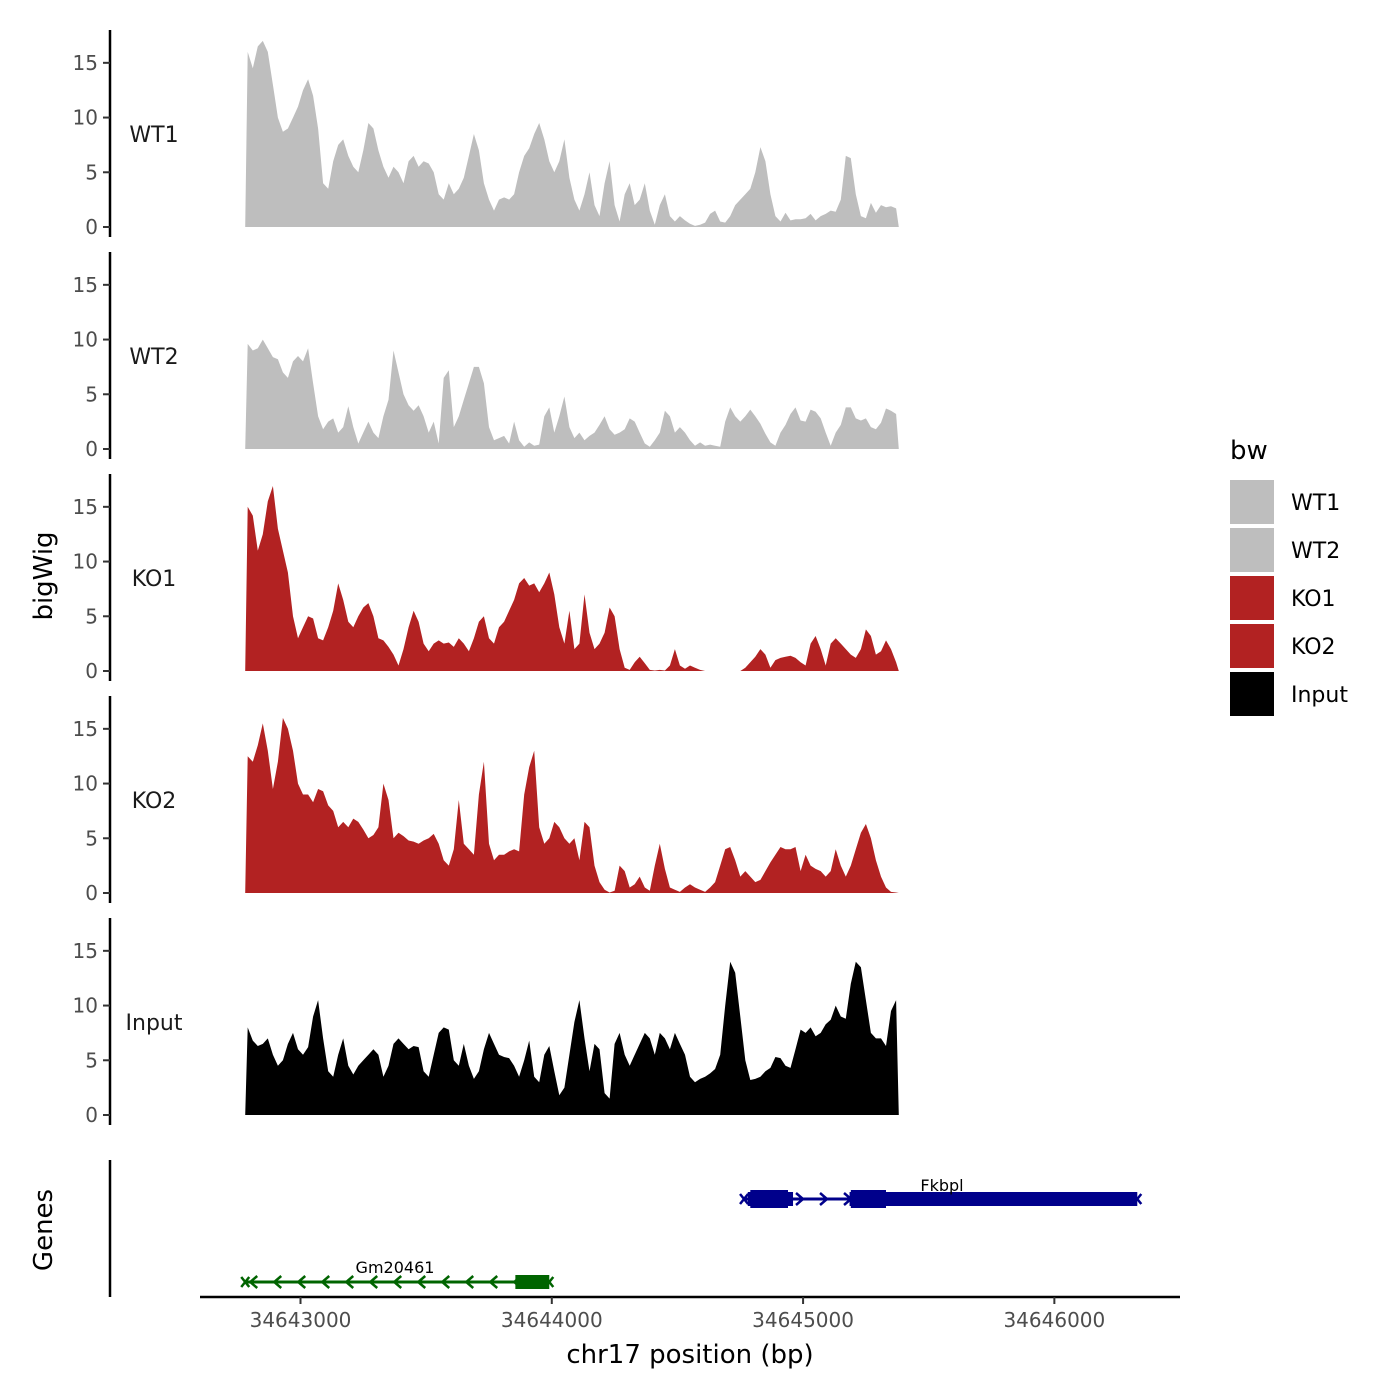 The width and height of the screenshot is (1400, 1400). What do you see at coordinates (941, 1185) in the screenshot?
I see `gene-label: Fkbpl` at bounding box center [941, 1185].